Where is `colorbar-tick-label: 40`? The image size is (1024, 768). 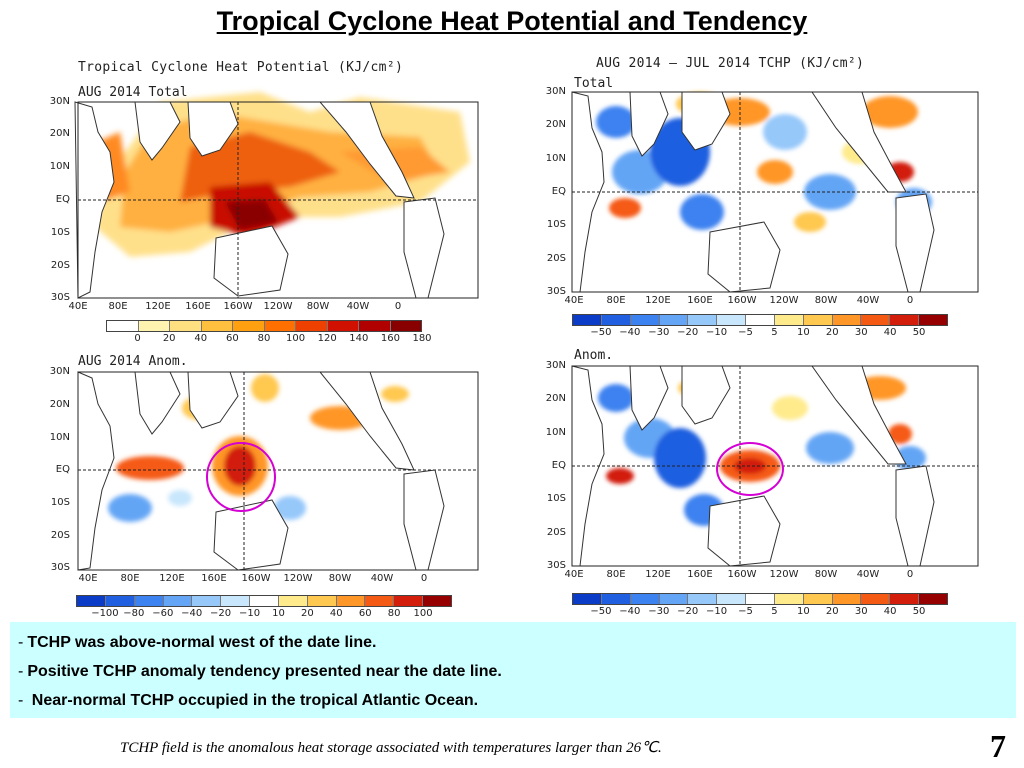
colorbar-tick-label: 40 is located at coordinates (890, 611).